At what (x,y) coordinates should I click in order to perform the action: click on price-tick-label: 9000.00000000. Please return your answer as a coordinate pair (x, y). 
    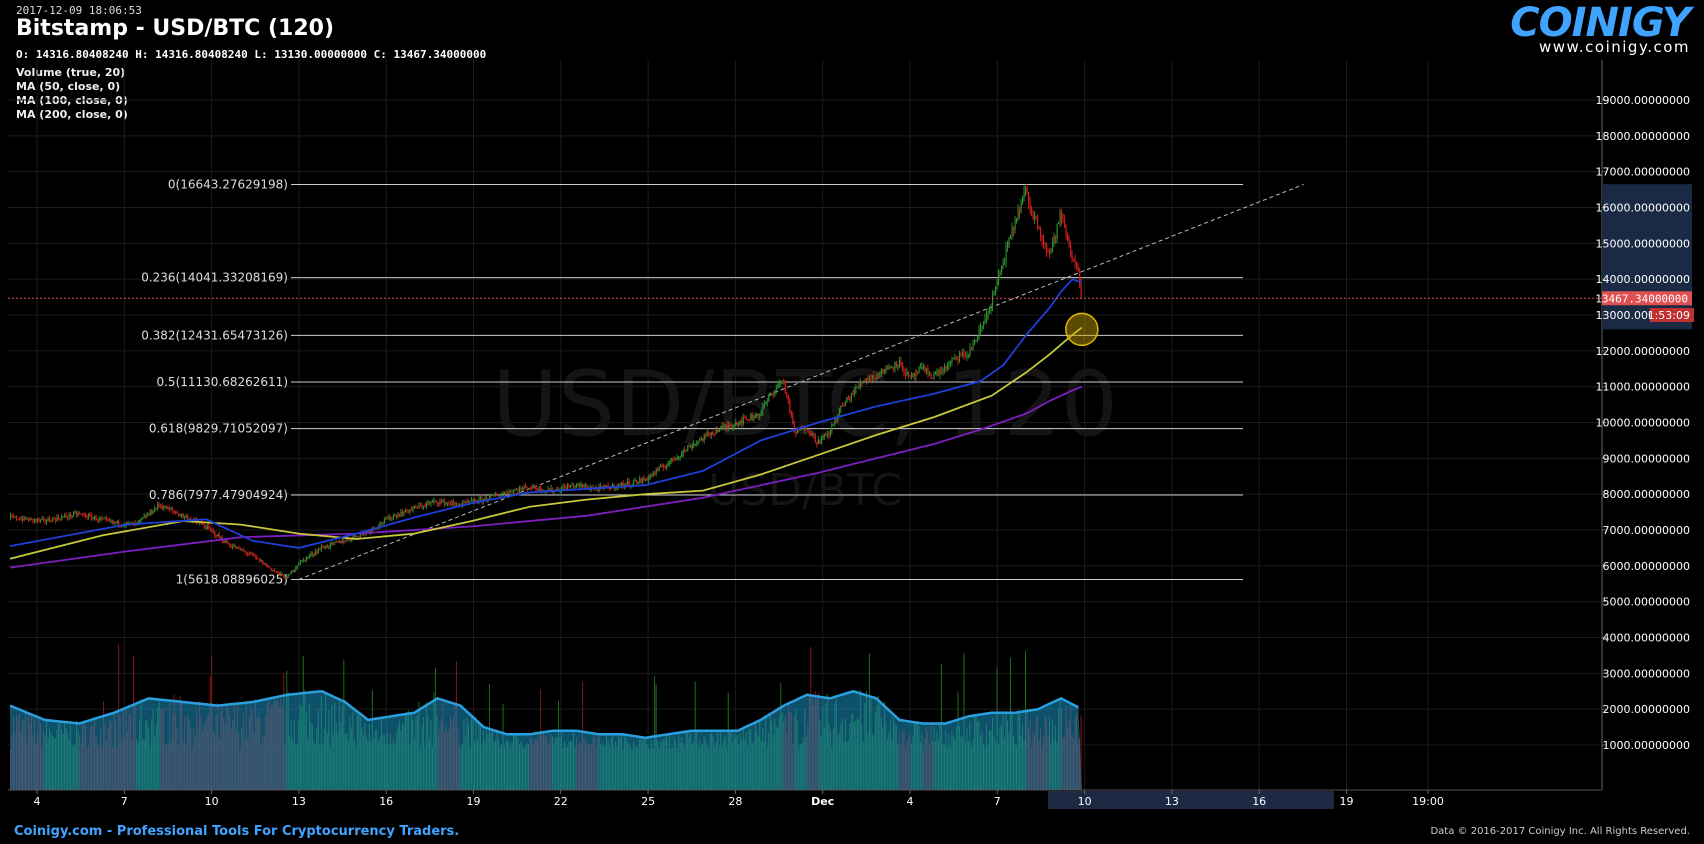
    Looking at the image, I should click on (1646, 458).